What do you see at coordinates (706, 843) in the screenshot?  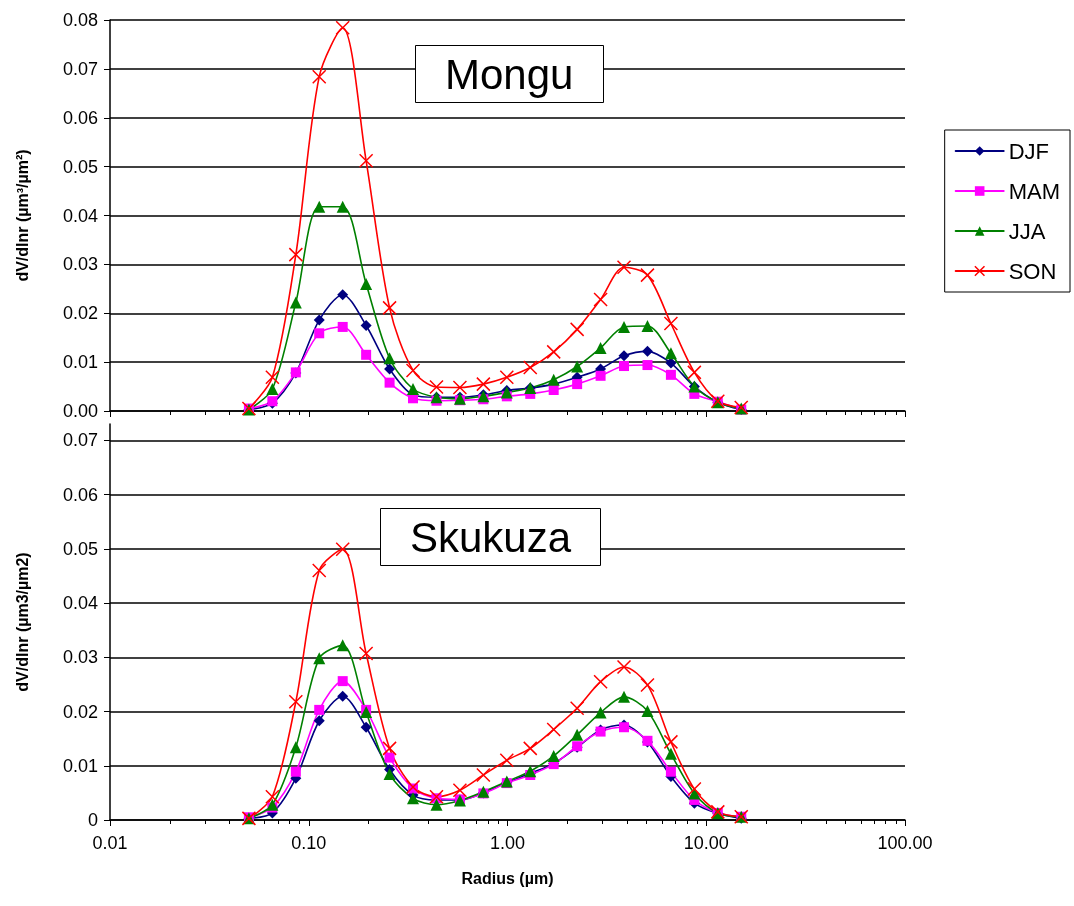 I see `x-tick-label: 10.00` at bounding box center [706, 843].